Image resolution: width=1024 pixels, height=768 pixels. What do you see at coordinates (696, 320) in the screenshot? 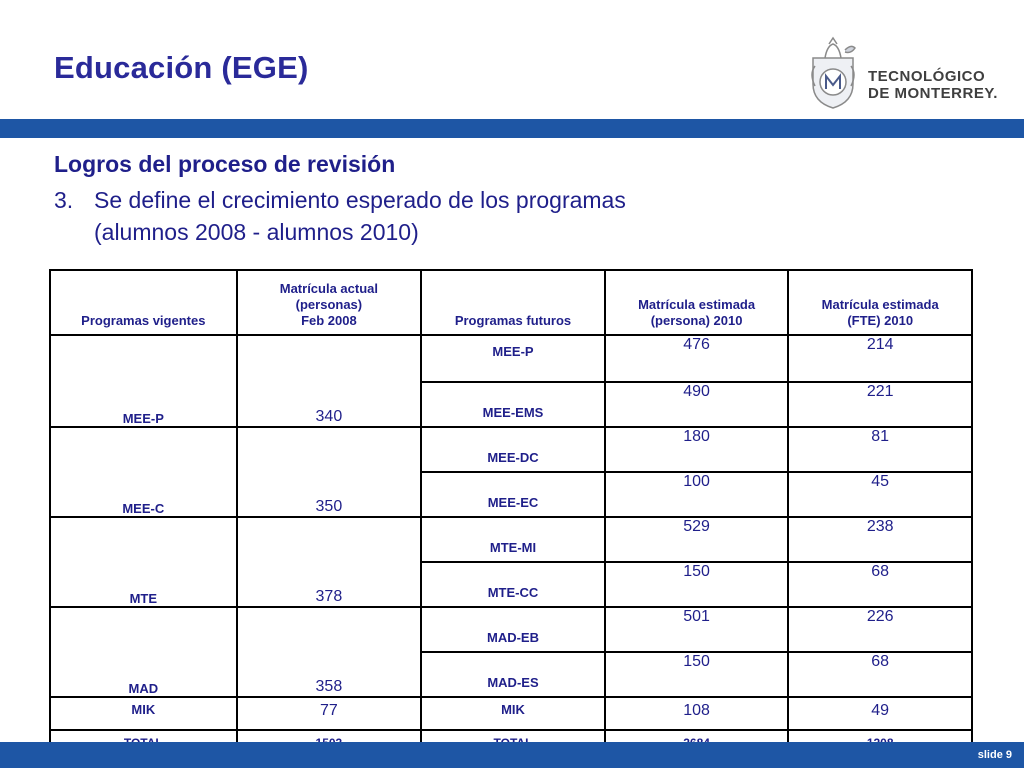
I see `header-estimada-persona-line2: (persona) 2010` at bounding box center [696, 320].